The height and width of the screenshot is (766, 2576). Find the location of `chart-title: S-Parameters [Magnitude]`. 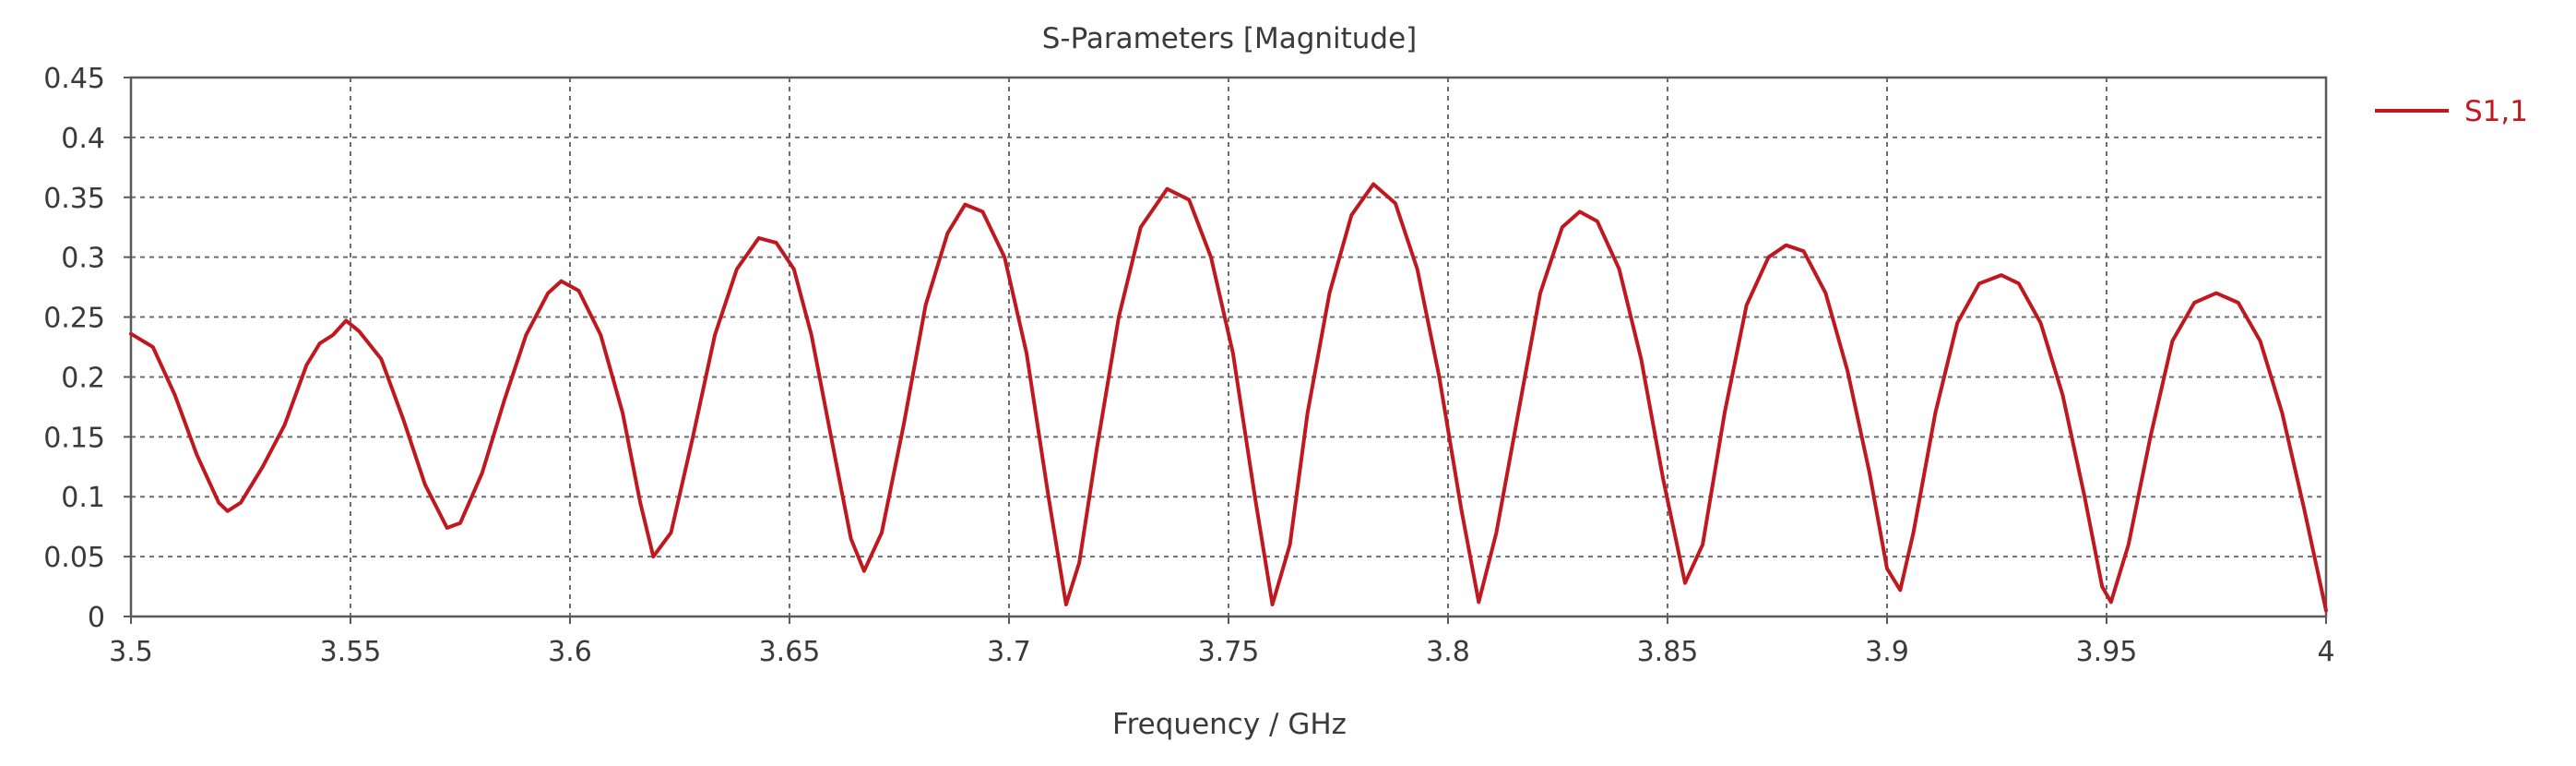

chart-title: S-Parameters [Magnitude] is located at coordinates (1230, 38).